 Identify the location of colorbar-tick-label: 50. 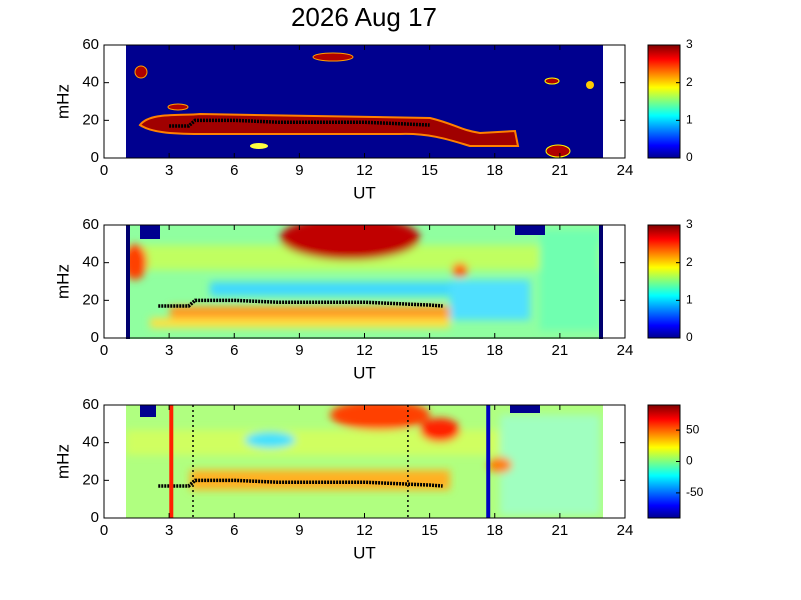
(693, 429).